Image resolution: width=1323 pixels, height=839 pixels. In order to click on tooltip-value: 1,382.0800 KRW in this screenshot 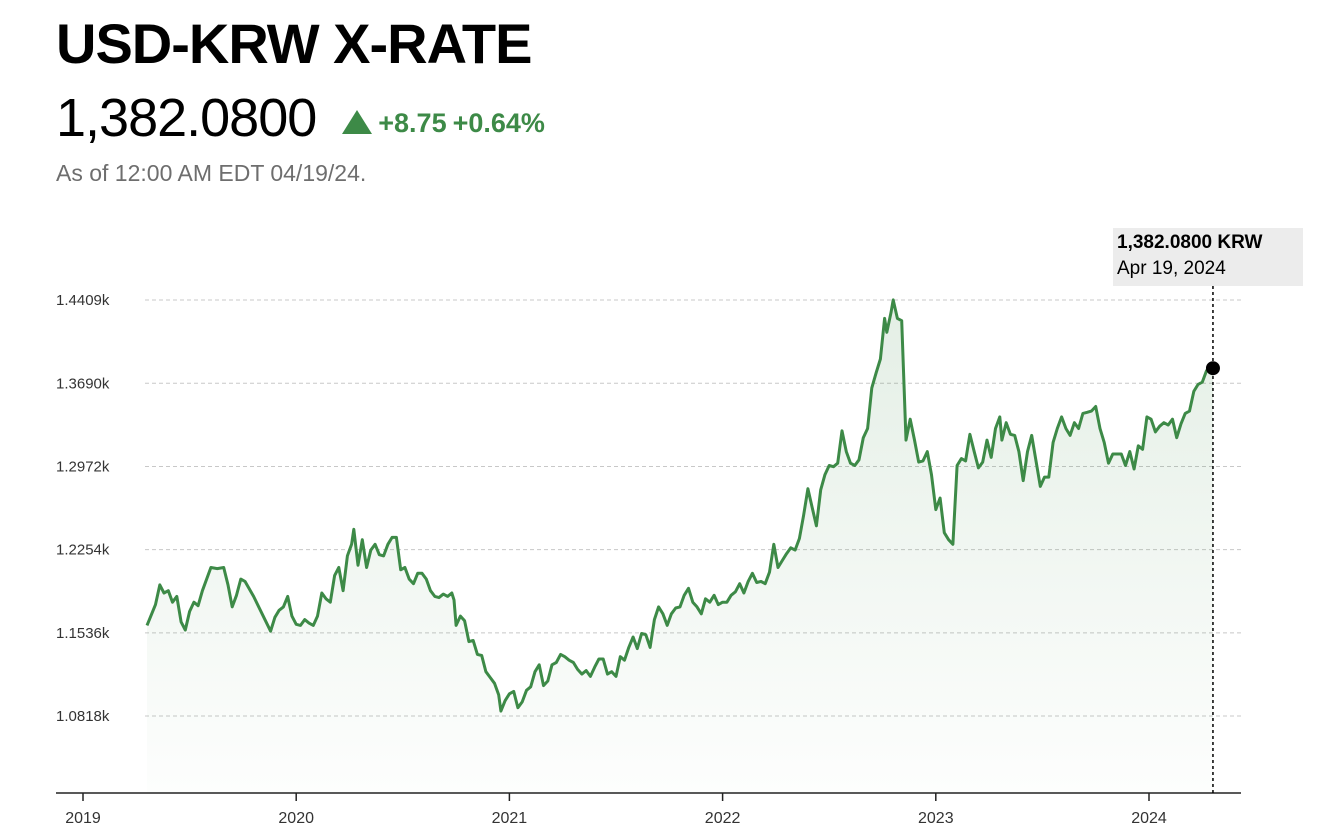, I will do `click(1190, 242)`.